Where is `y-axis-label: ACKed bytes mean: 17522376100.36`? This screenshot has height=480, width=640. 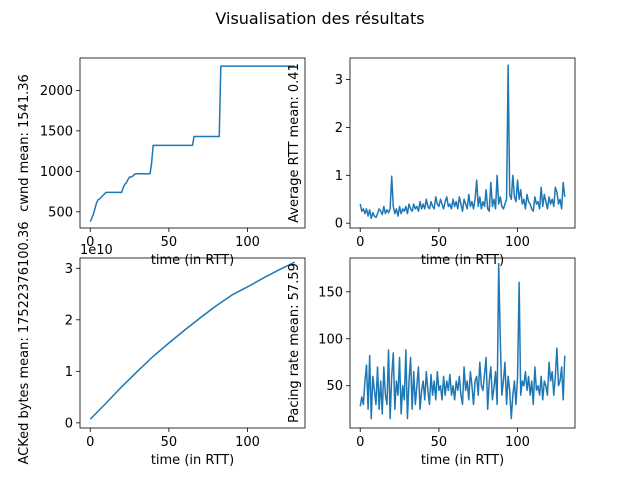
y-axis-label: ACKed bytes mean: 17522376100.36 is located at coordinates (24, 343).